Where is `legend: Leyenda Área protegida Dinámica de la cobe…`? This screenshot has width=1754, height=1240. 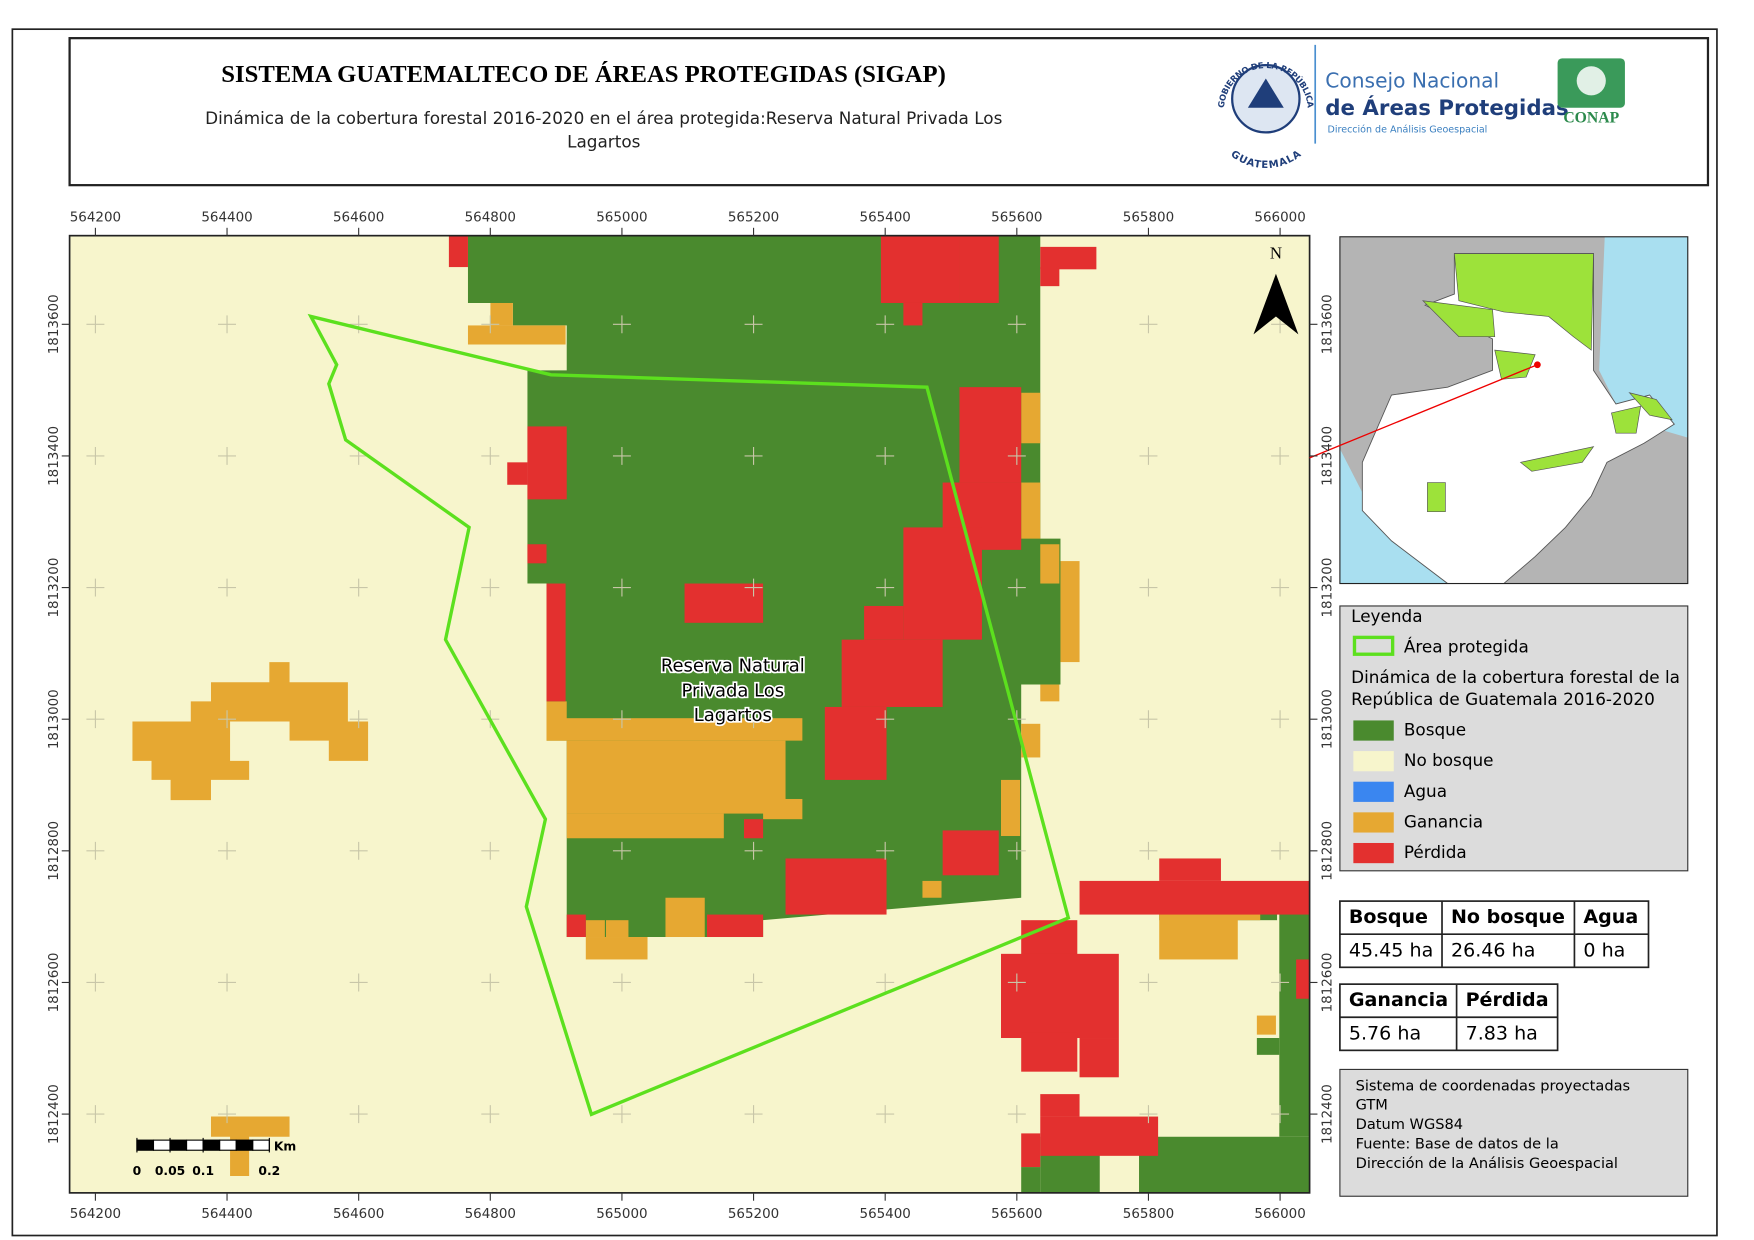
legend: Leyenda Área protegida Dinámica de la cobe… is located at coordinates (1515, 735).